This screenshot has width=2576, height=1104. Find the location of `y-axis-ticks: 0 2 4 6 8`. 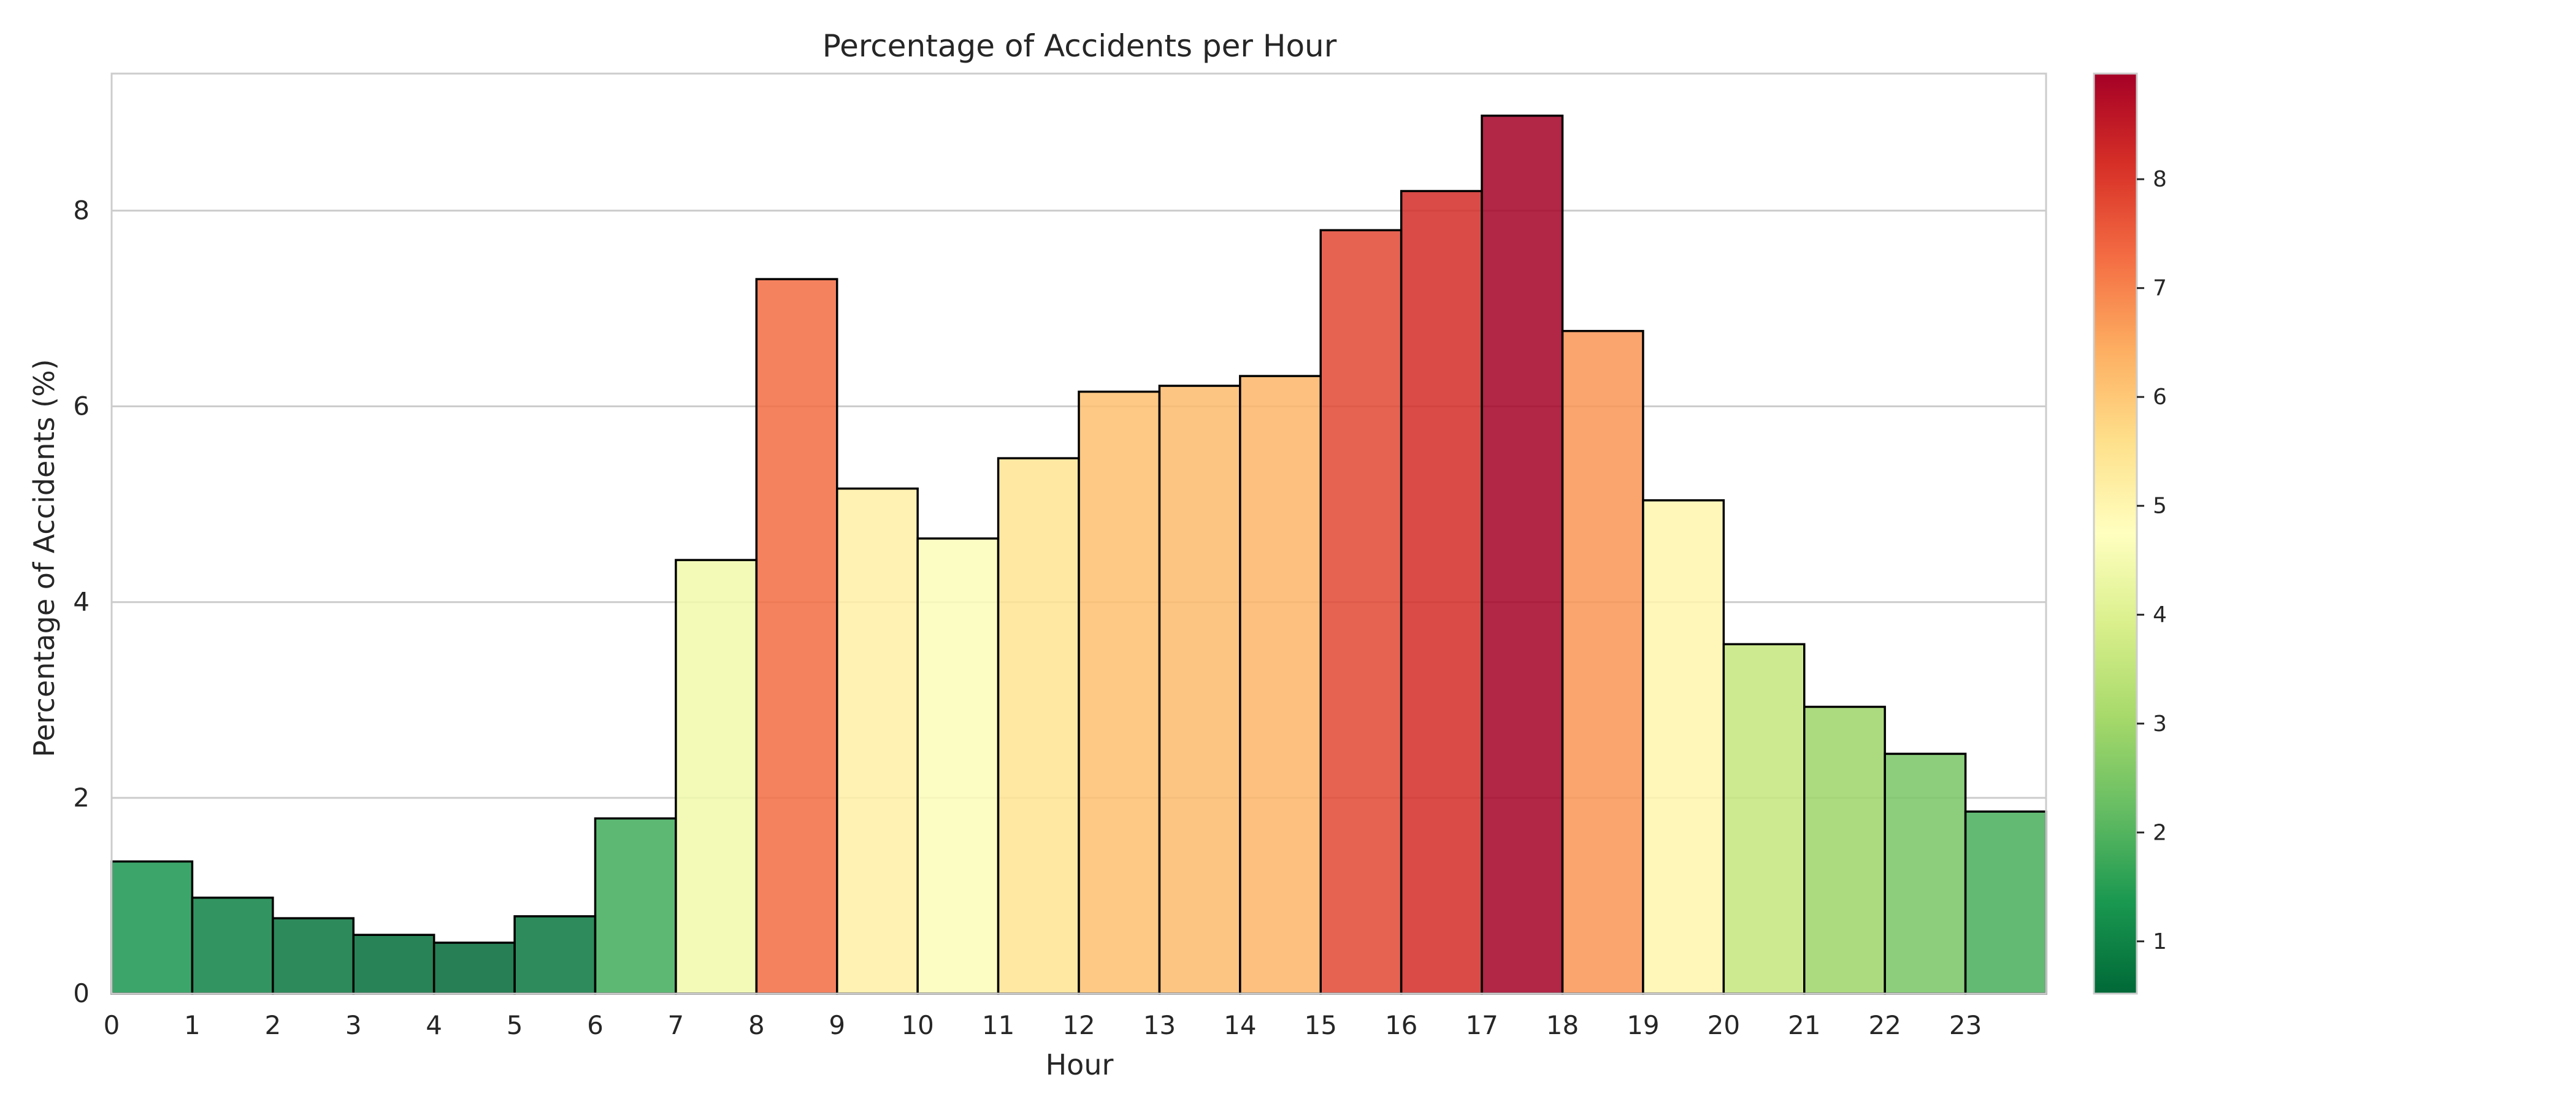

y-axis-ticks: 0 2 4 6 8 is located at coordinates (81, 601).